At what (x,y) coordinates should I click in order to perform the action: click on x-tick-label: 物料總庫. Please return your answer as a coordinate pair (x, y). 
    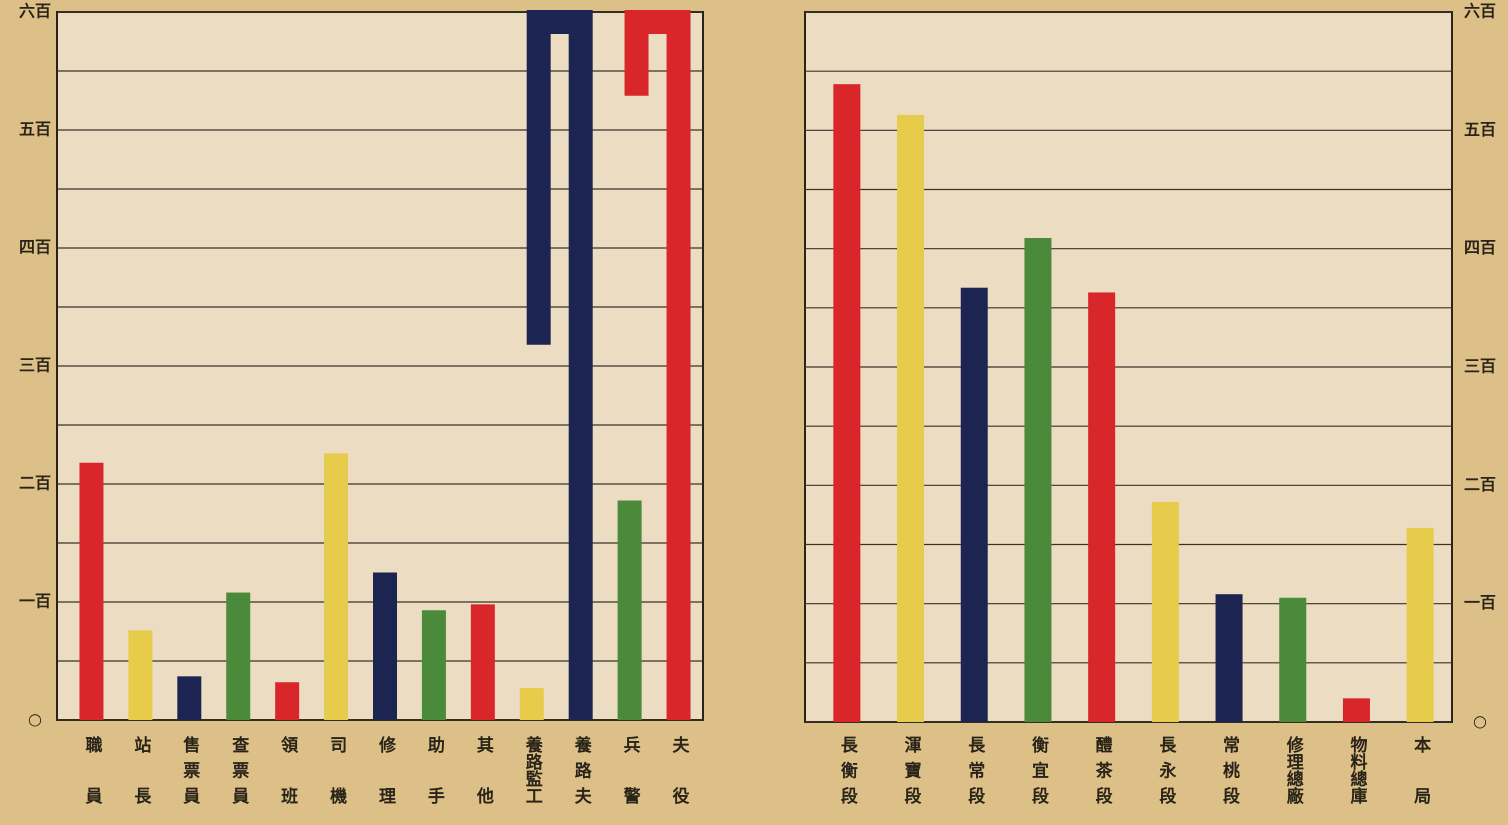
    Looking at the image, I should click on (1356, 770).